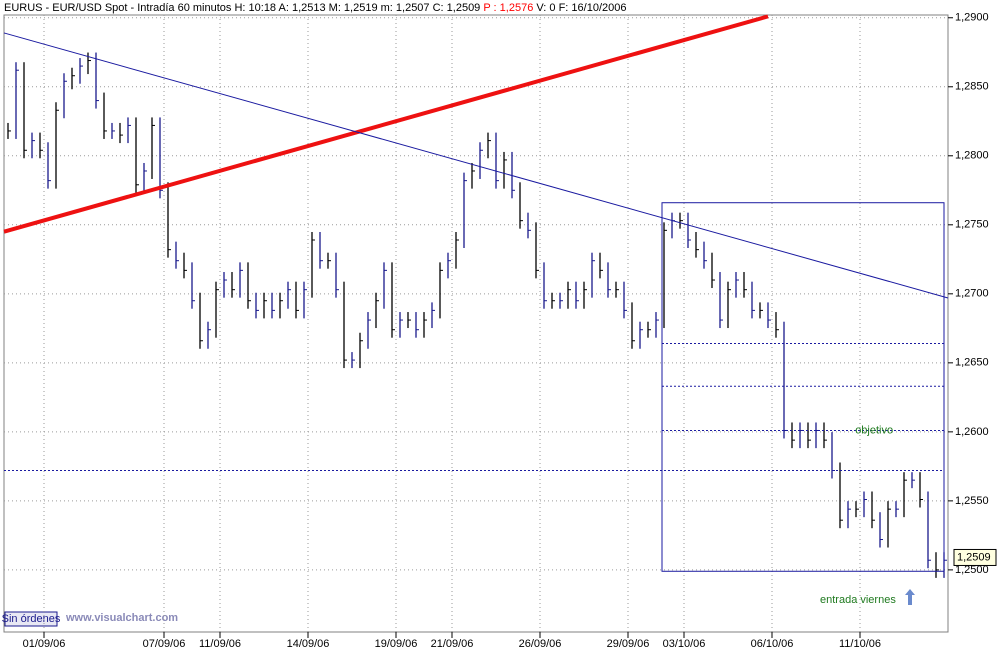  I want to click on y-tick-label: 1,2500, so click(972, 570).